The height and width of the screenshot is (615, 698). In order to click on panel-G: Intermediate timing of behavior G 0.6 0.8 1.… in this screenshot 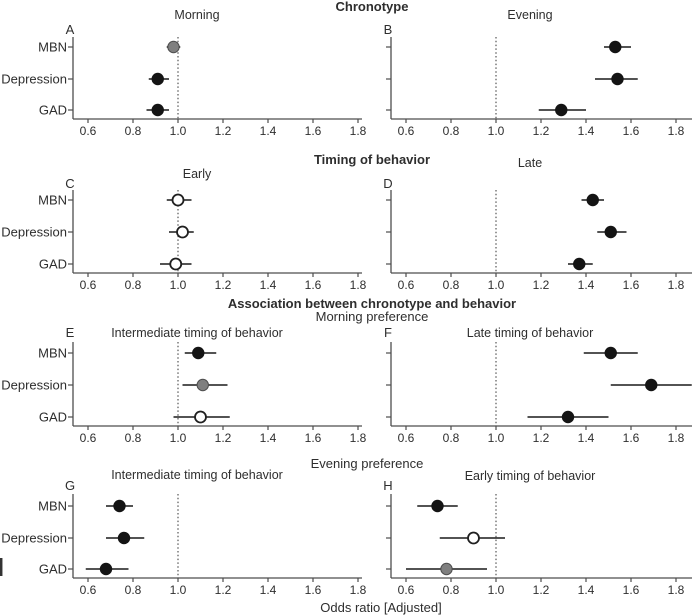, I will do `click(183, 532)`.